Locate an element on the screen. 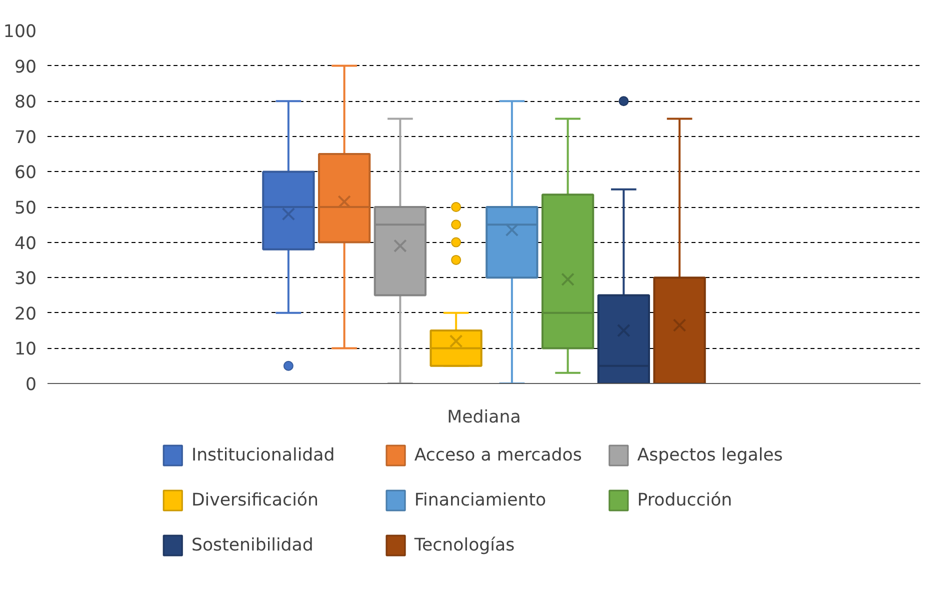  x-tick-label: Mediana is located at coordinates (484, 418).